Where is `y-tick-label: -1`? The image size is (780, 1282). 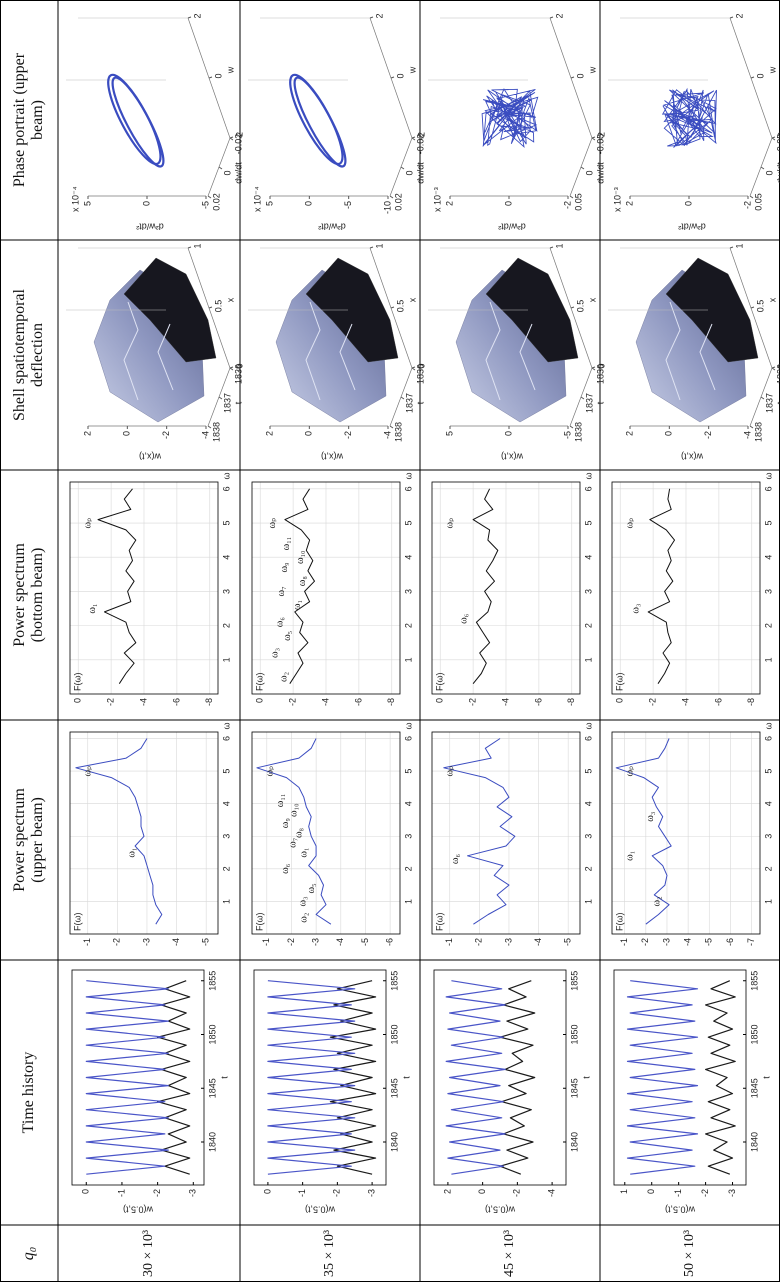
y-tick-label: -1 is located at coordinates (678, 1193).